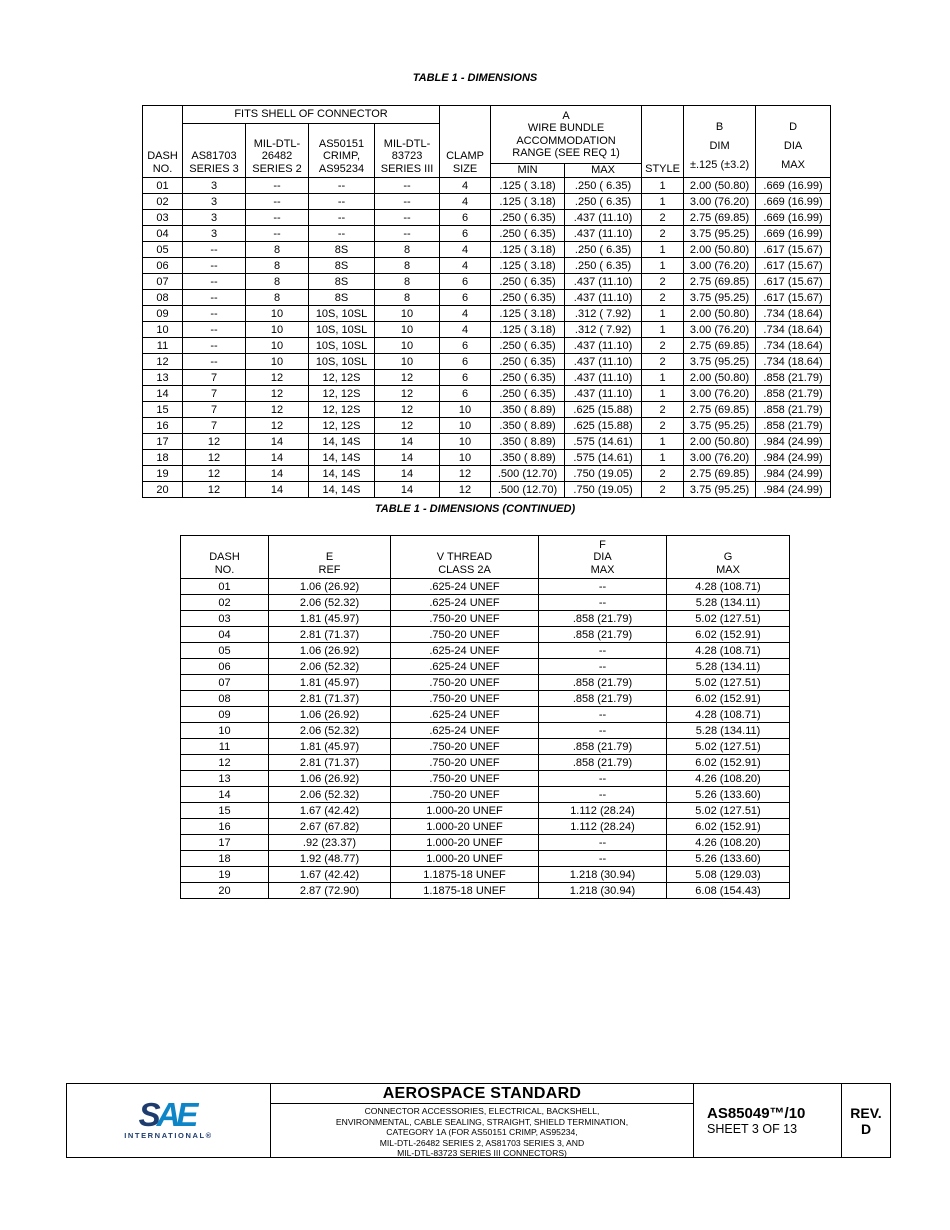 This screenshot has width=950, height=1230. What do you see at coordinates (728, 682) in the screenshot?
I see `table-cell: 5.02 (127.51)` at bounding box center [728, 682].